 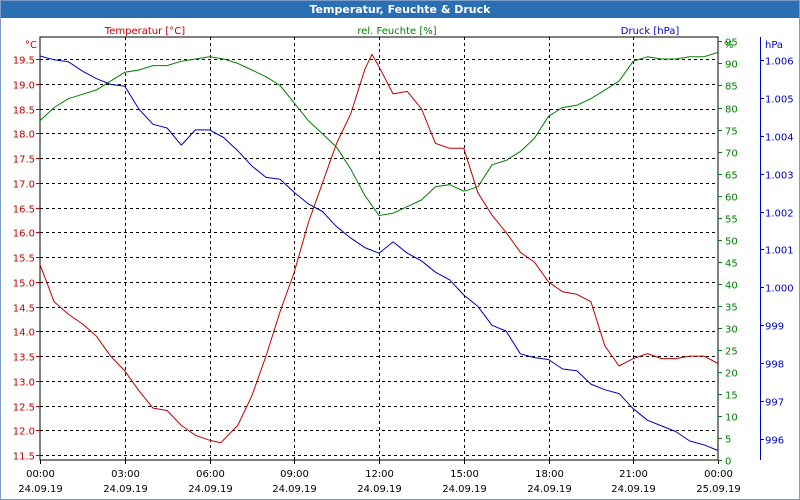 I want to click on temperature-tick-label: 17.0, so click(x=24, y=185).